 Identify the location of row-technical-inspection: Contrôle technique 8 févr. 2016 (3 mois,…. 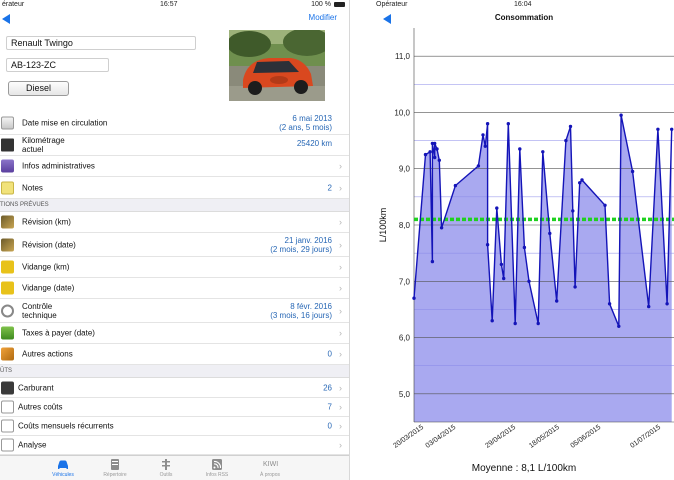
(174, 311).